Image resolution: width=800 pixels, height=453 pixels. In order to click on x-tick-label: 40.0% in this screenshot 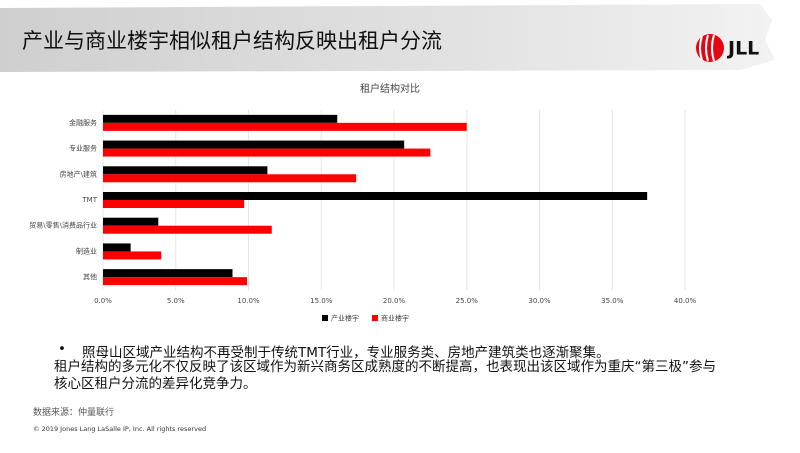, I will do `click(685, 301)`.